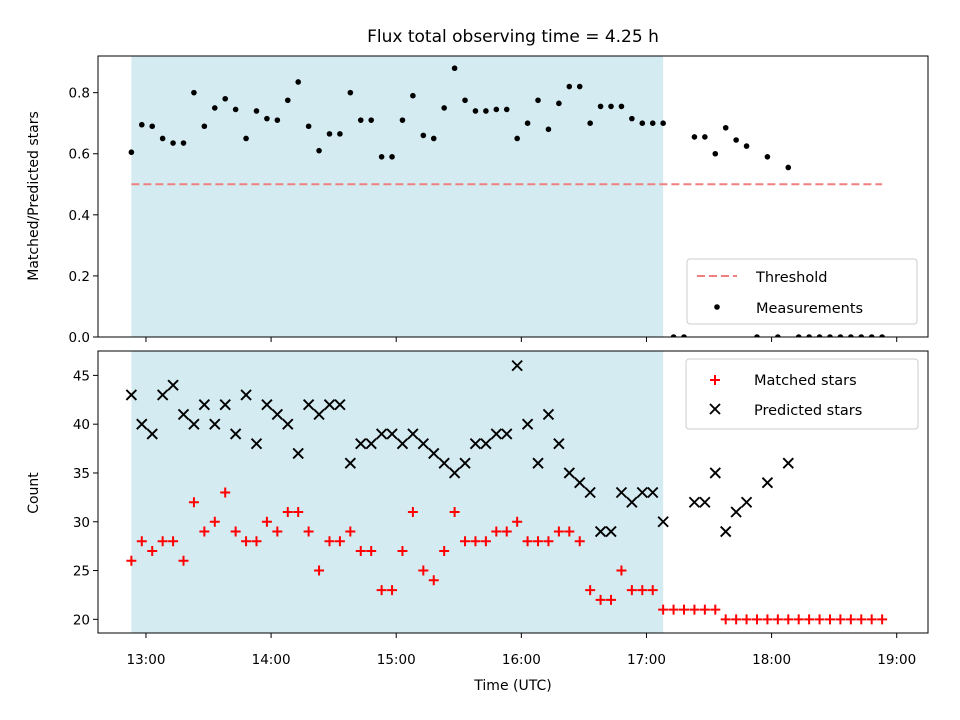 The width and height of the screenshot is (960, 720). What do you see at coordinates (271, 660) in the screenshot?
I see `x-tick-label: 14:00` at bounding box center [271, 660].